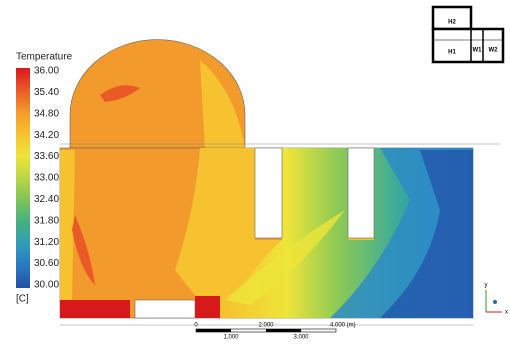 This screenshot has width=510, height=350. What do you see at coordinates (266, 326) in the screenshot?
I see `scale-label: 2.000` at bounding box center [266, 326].